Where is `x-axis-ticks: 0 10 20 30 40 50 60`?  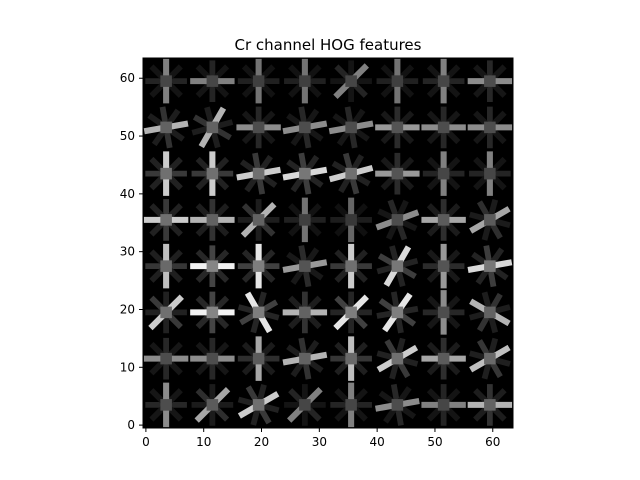 x-axis-ticks: 0 10 20 30 40 50 60 is located at coordinates (321, 438).